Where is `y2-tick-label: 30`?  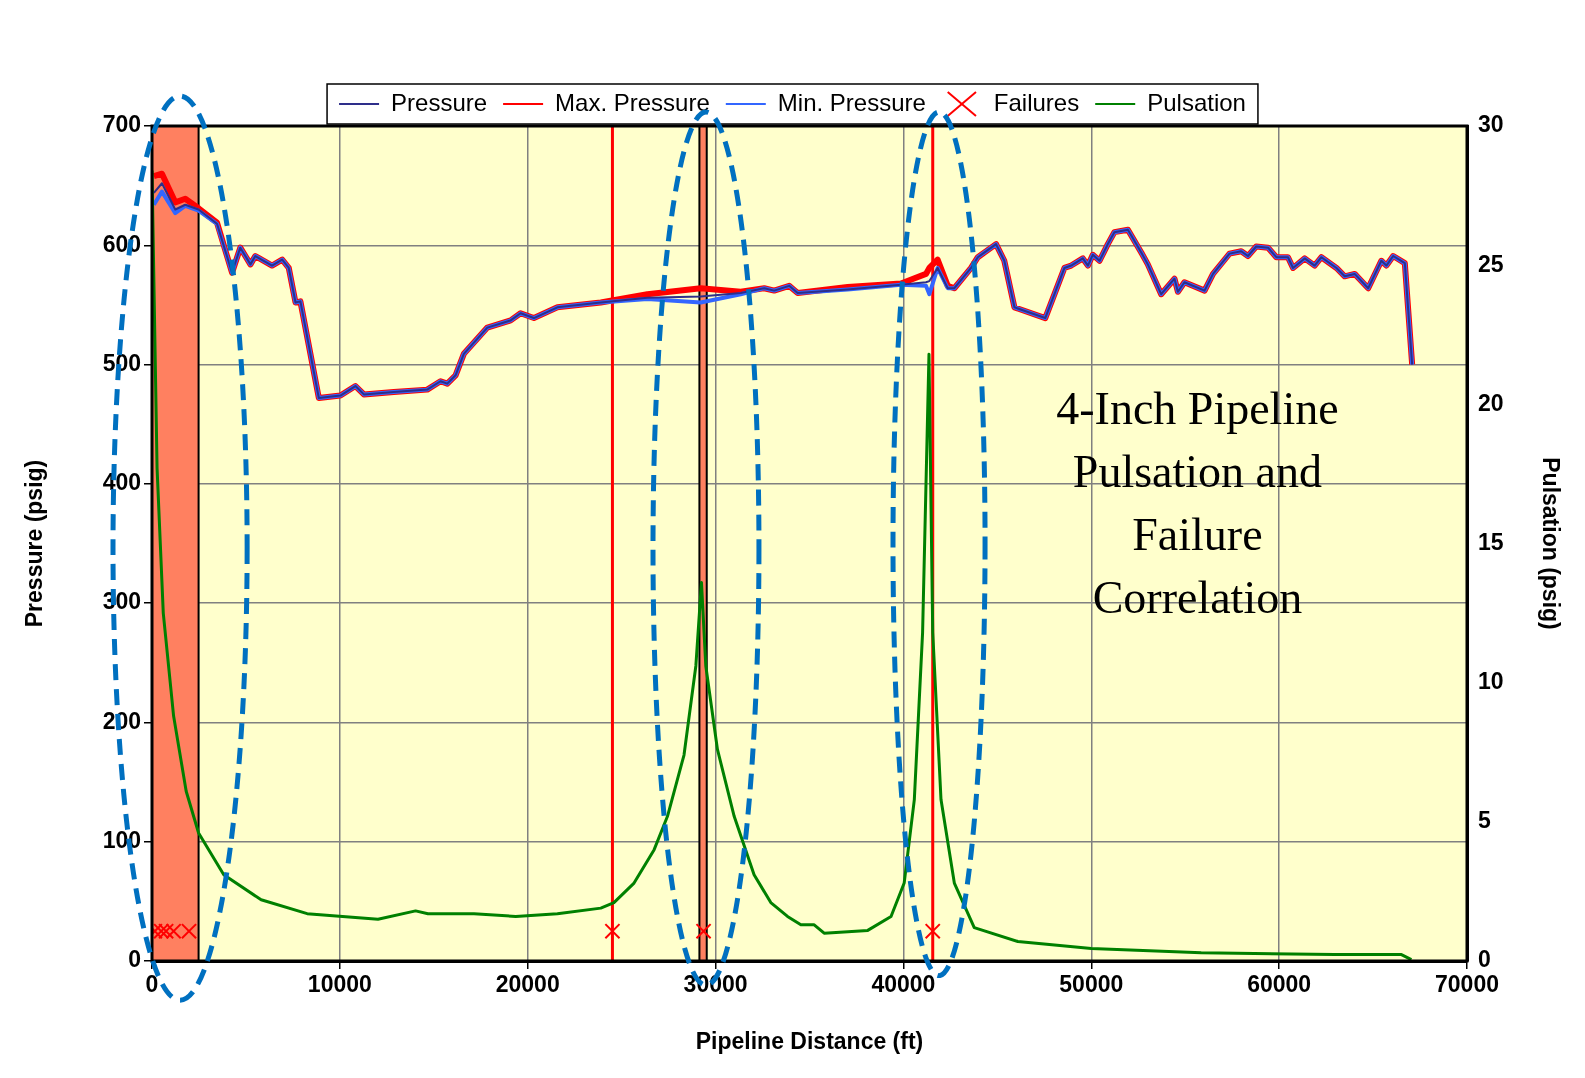
y2-tick-label: 30 is located at coordinates (1491, 124).